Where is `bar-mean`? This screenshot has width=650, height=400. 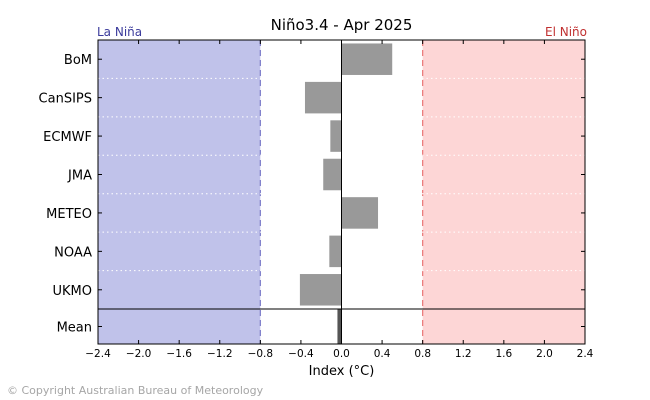
bar-mean is located at coordinates (339, 326).